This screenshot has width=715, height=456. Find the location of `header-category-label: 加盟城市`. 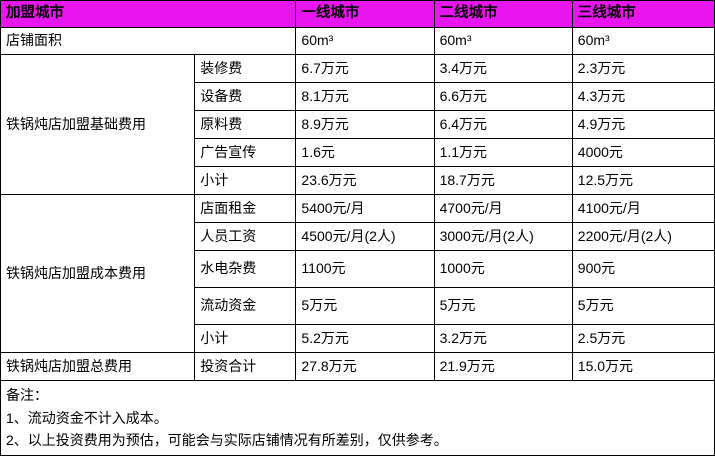

header-category-label: 加盟城市 is located at coordinates (148, 14).